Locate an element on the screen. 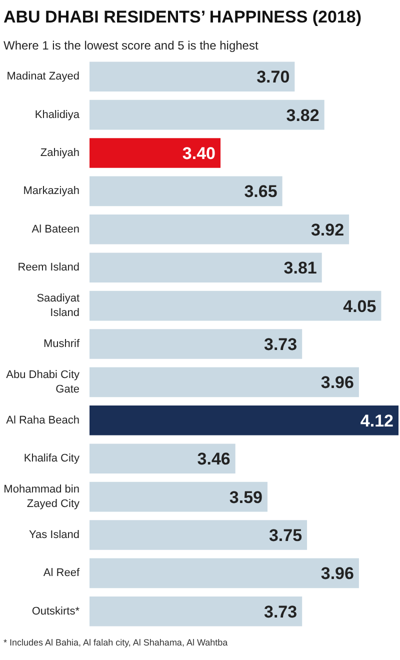 This screenshot has height=660, width=400. data-label: 4.05 is located at coordinates (359, 306).